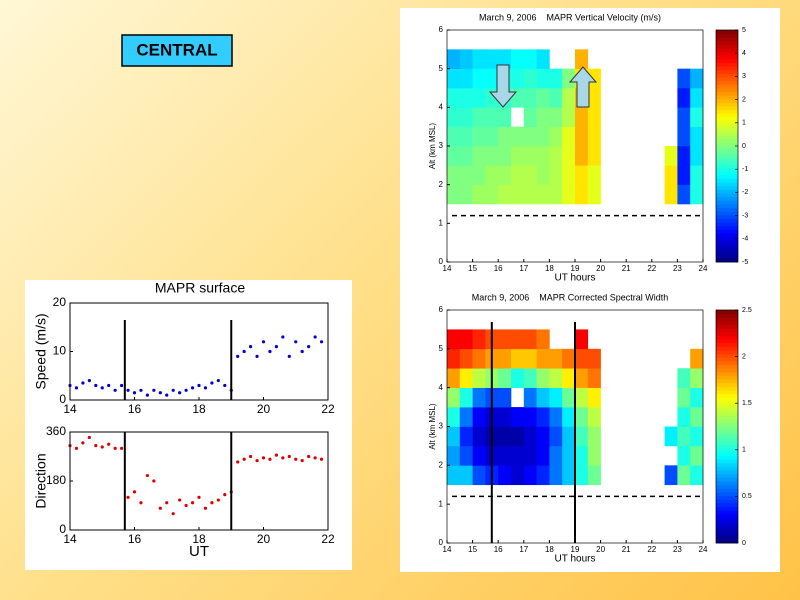  Describe the element at coordinates (745, 215) in the screenshot. I see `colorbar-tick-label: -3` at that location.